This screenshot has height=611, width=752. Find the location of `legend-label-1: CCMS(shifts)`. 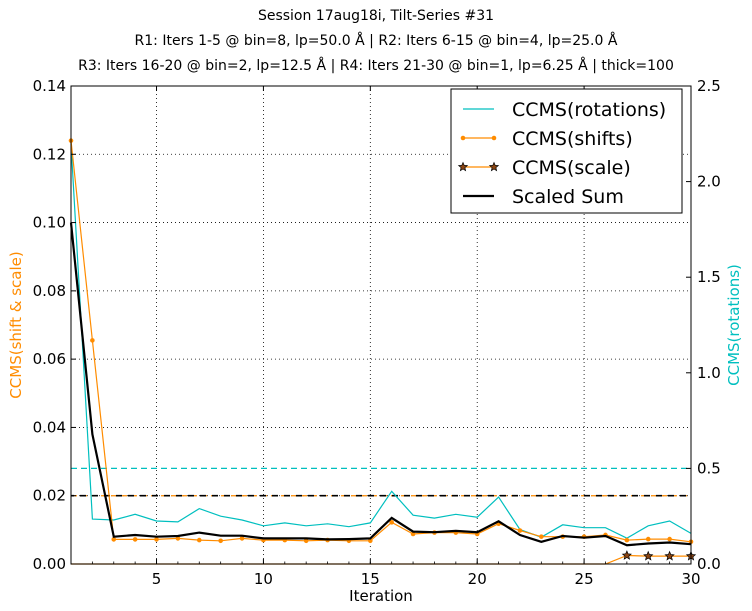

legend-label-1: CCMS(shifts) is located at coordinates (572, 139).